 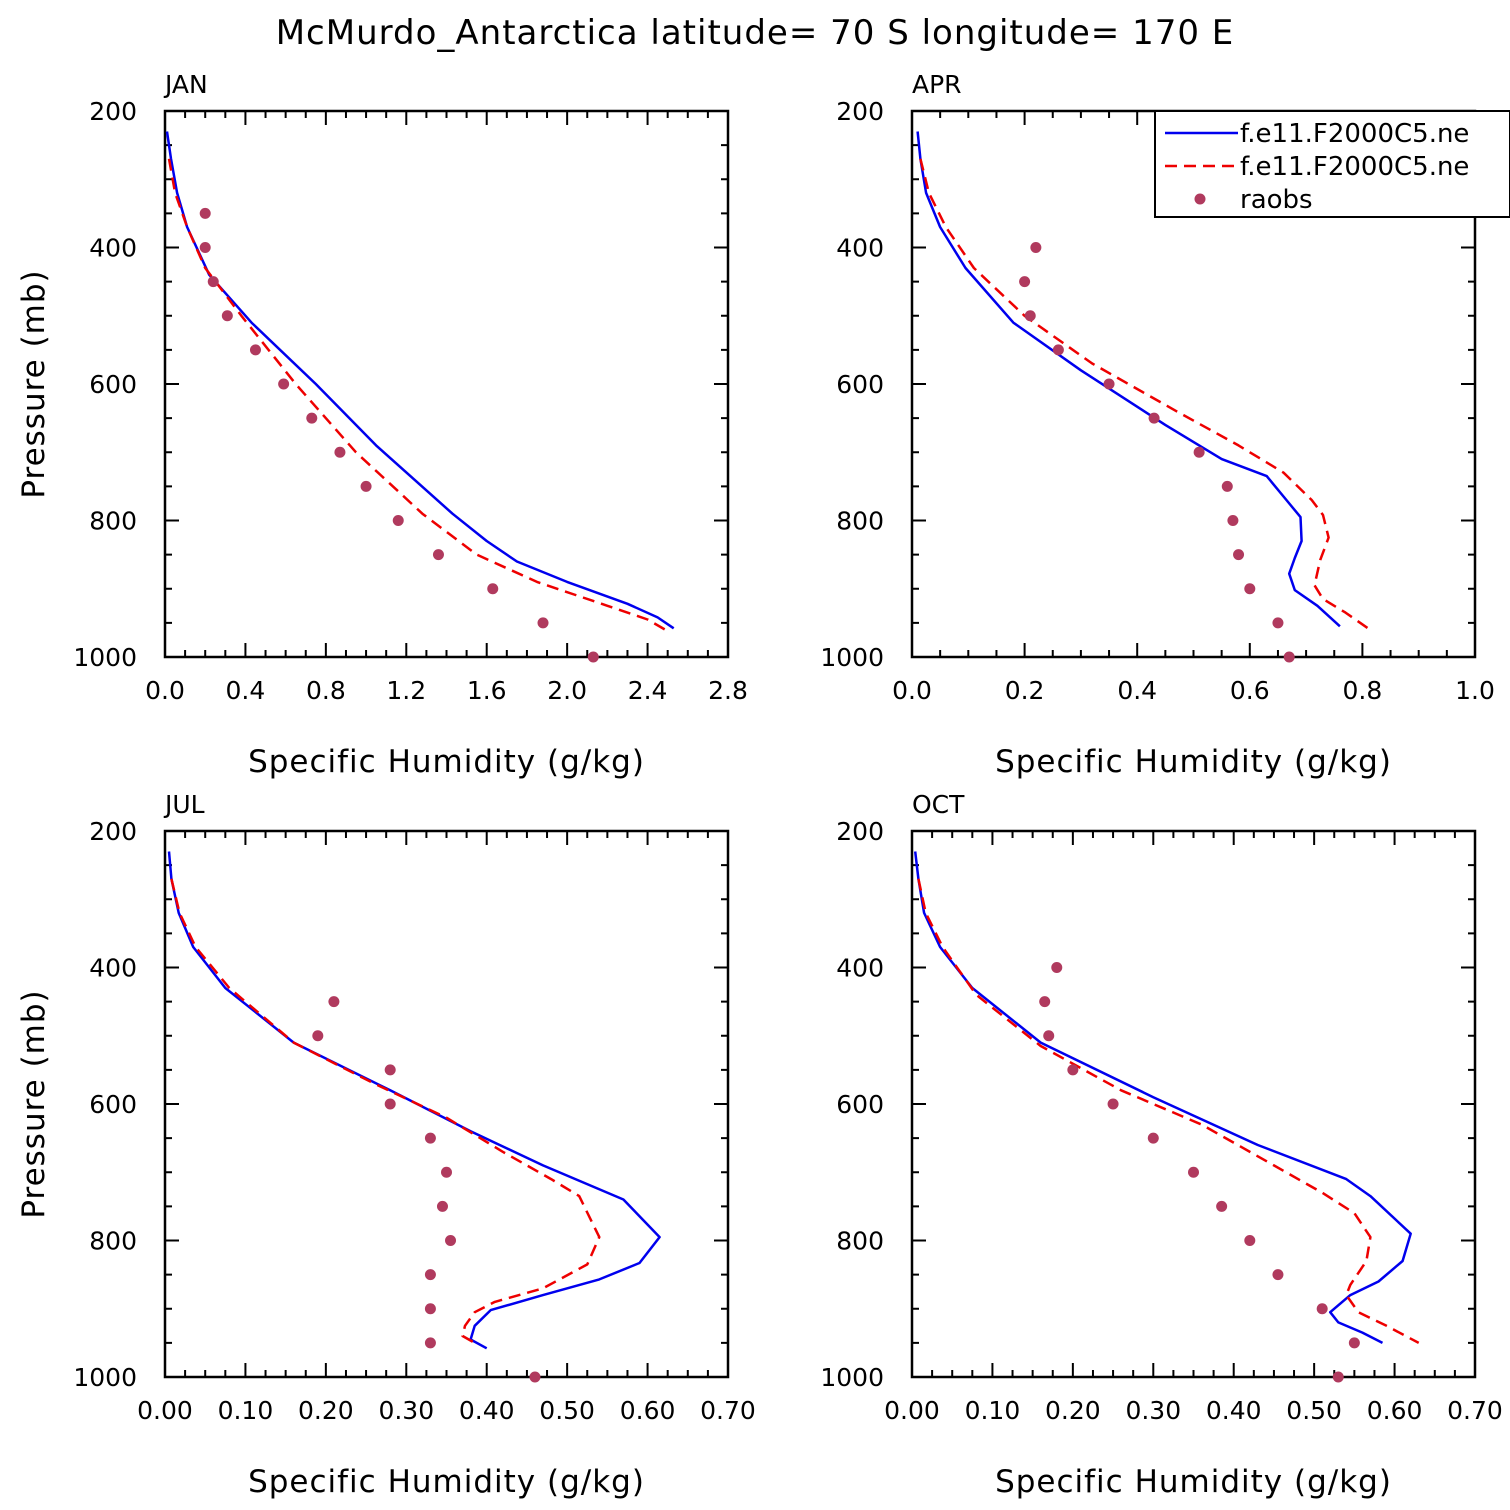 I want to click on x-tick-label: 1.0, so click(x=1475, y=690).